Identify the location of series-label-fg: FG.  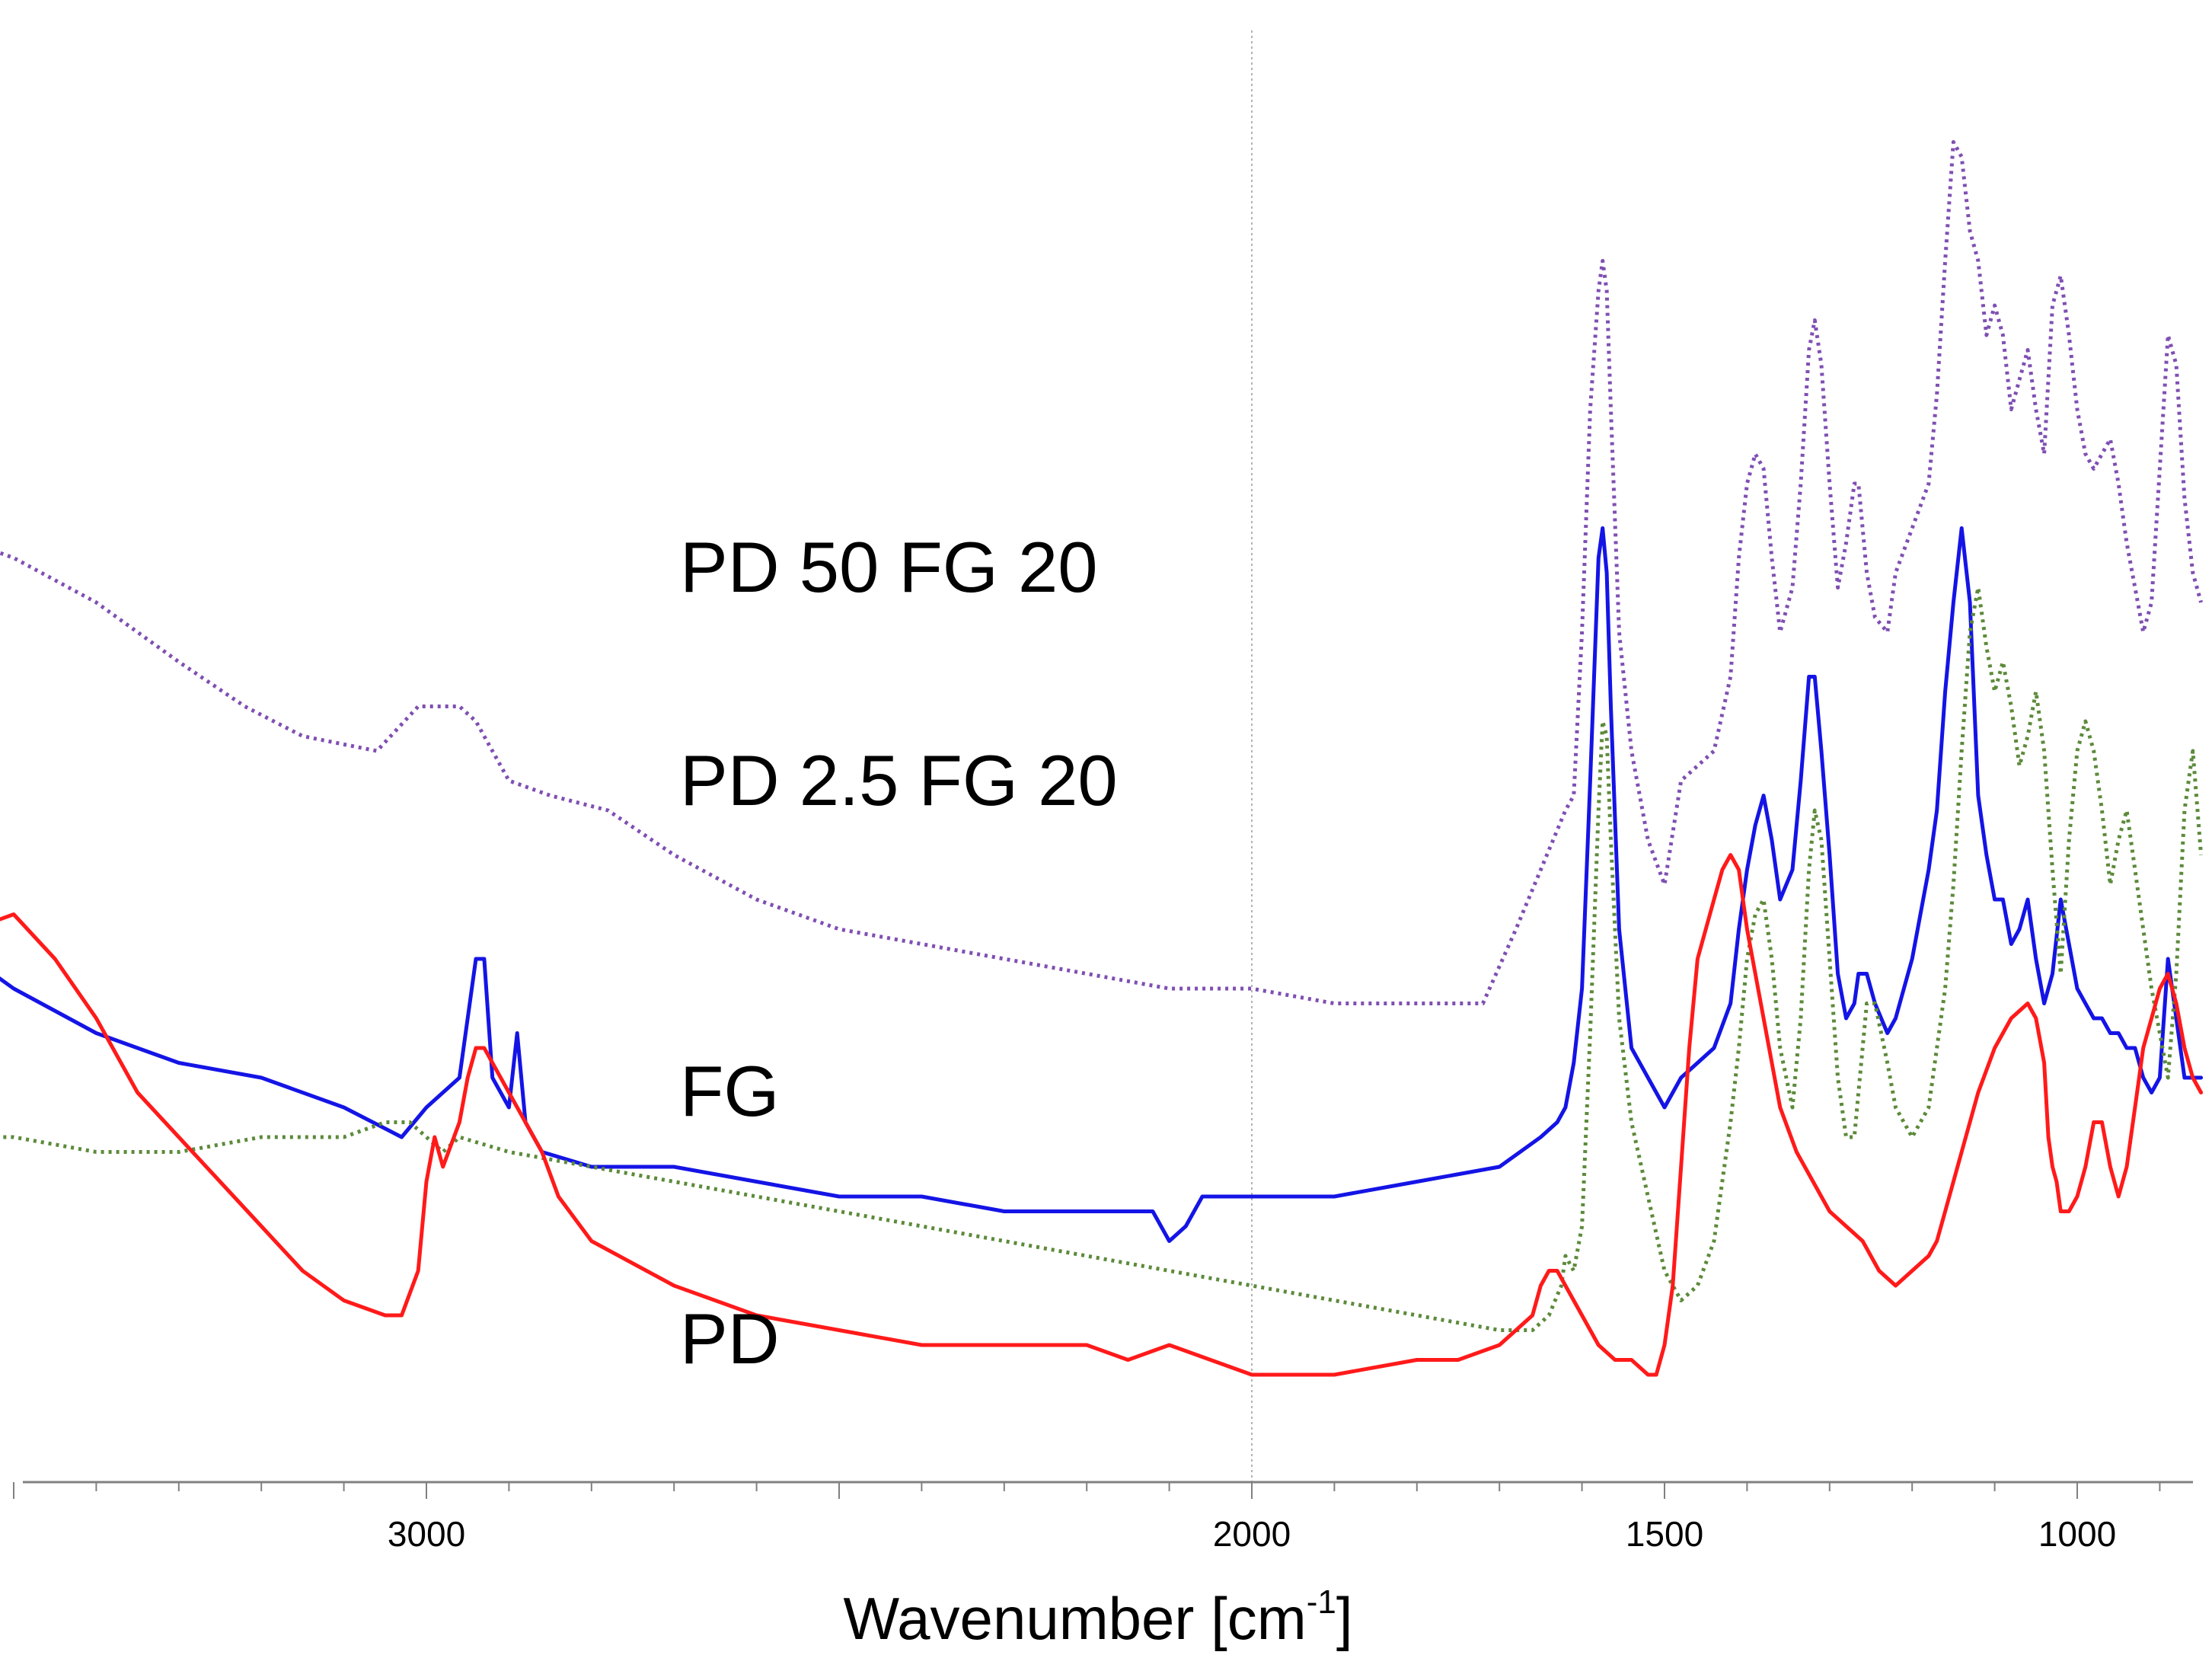
(730, 1091).